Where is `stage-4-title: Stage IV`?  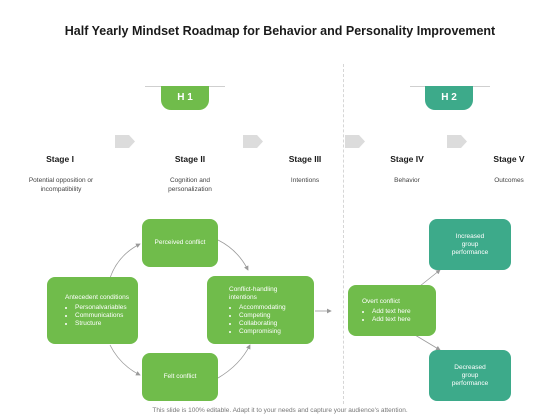 stage-4-title: Stage IV is located at coordinates (407, 159).